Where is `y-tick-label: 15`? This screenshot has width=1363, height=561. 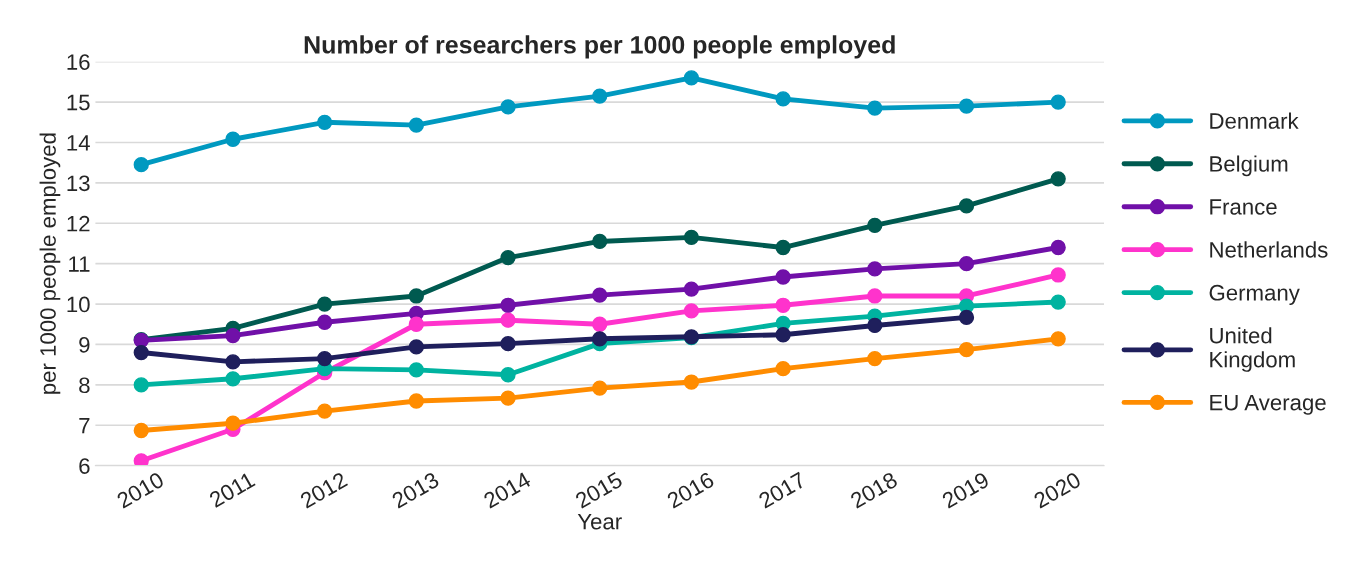 y-tick-label: 15 is located at coordinates (78, 102).